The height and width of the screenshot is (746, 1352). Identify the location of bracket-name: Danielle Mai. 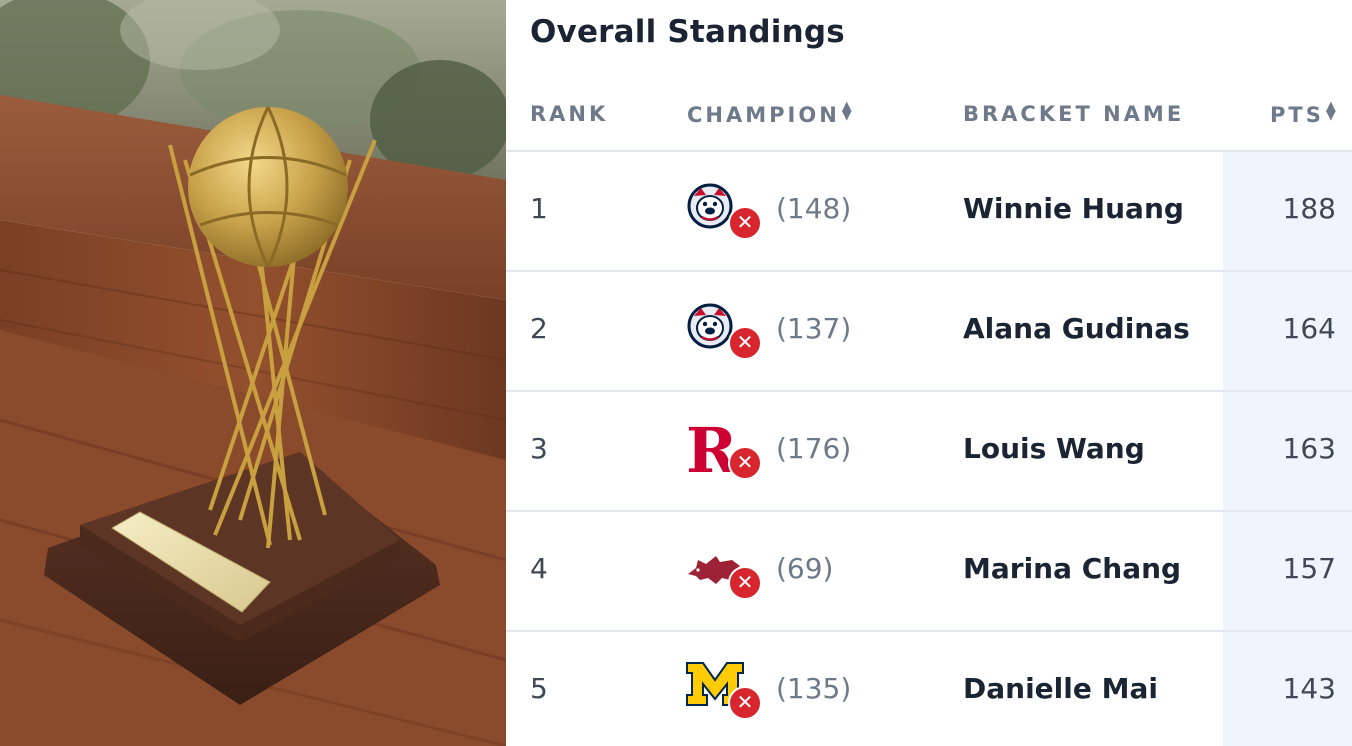
(1060, 688).